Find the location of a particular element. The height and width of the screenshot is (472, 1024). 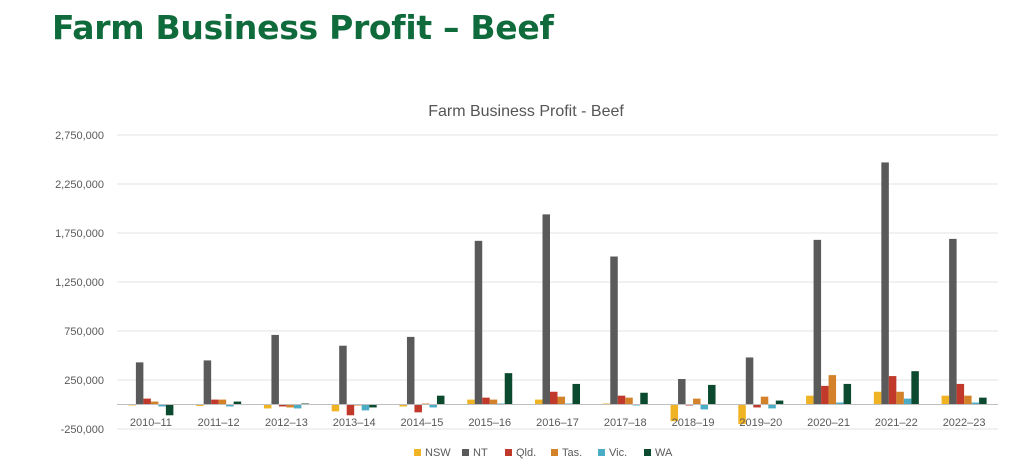

y-tick-label: 250,000 is located at coordinates (84, 381).